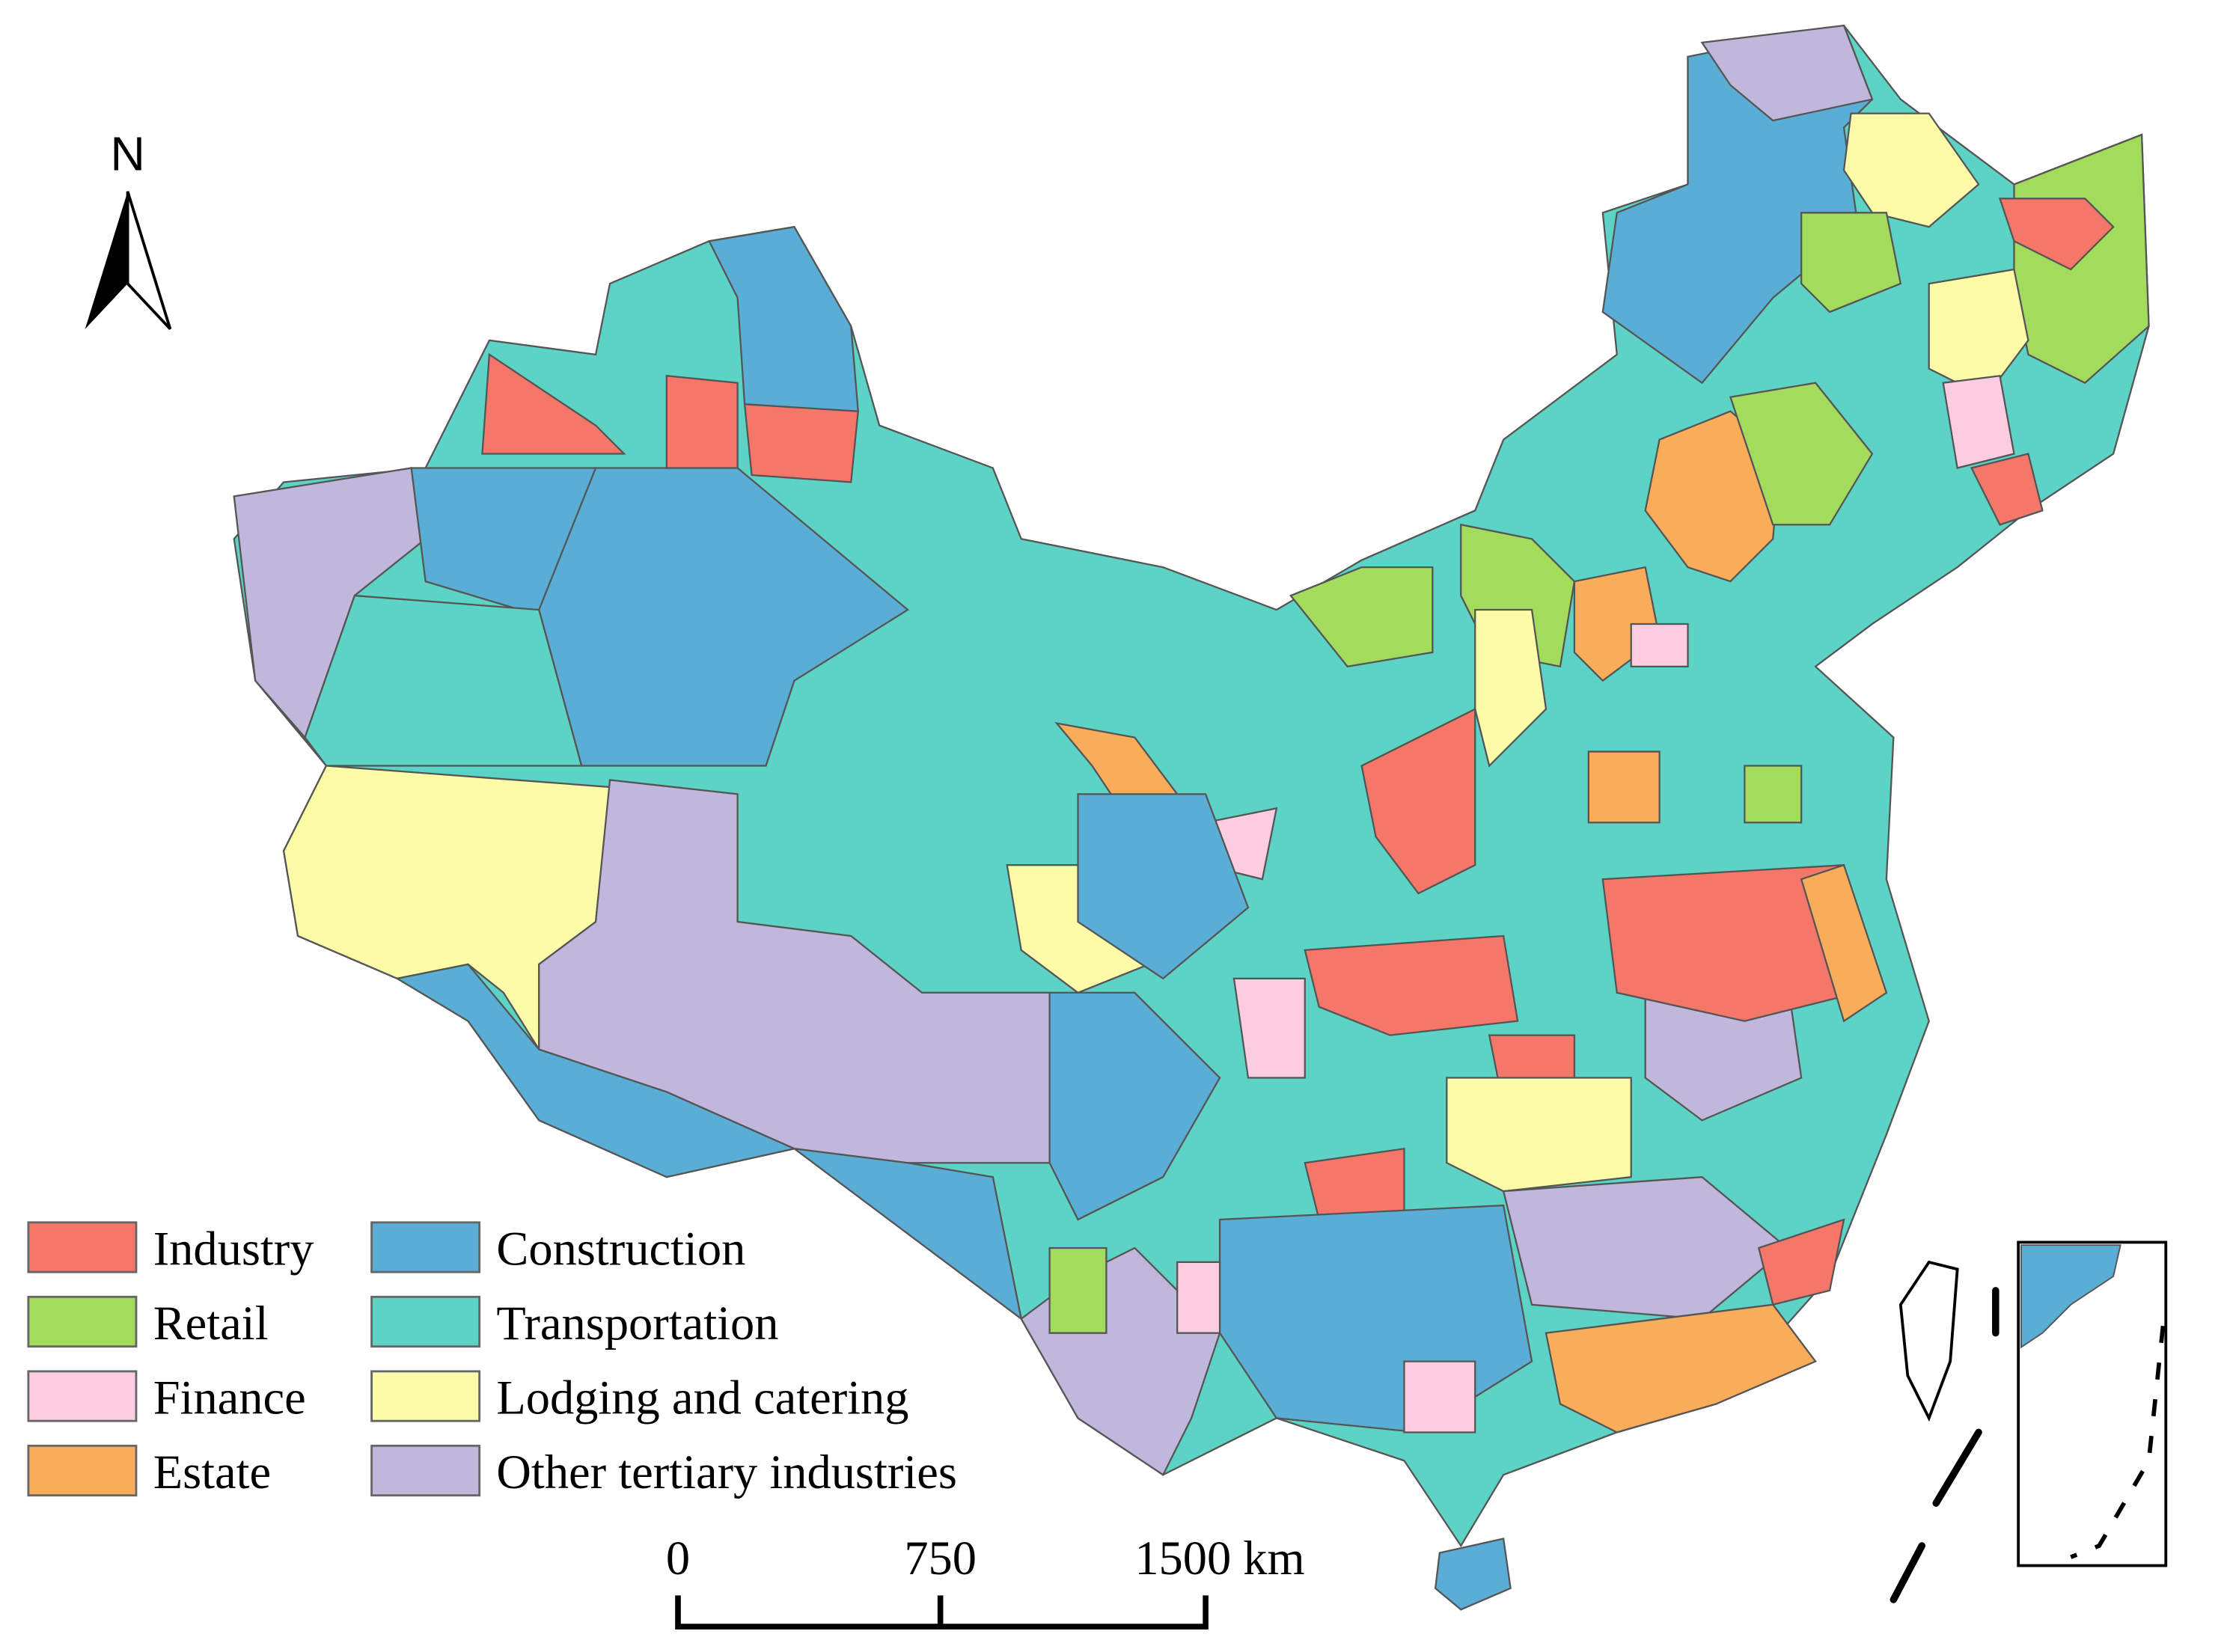 Image resolution: width=2224 pixels, height=1652 pixels. What do you see at coordinates (985, 1558) in the screenshot?
I see `scale-labels: 0 750 1500 km` at bounding box center [985, 1558].